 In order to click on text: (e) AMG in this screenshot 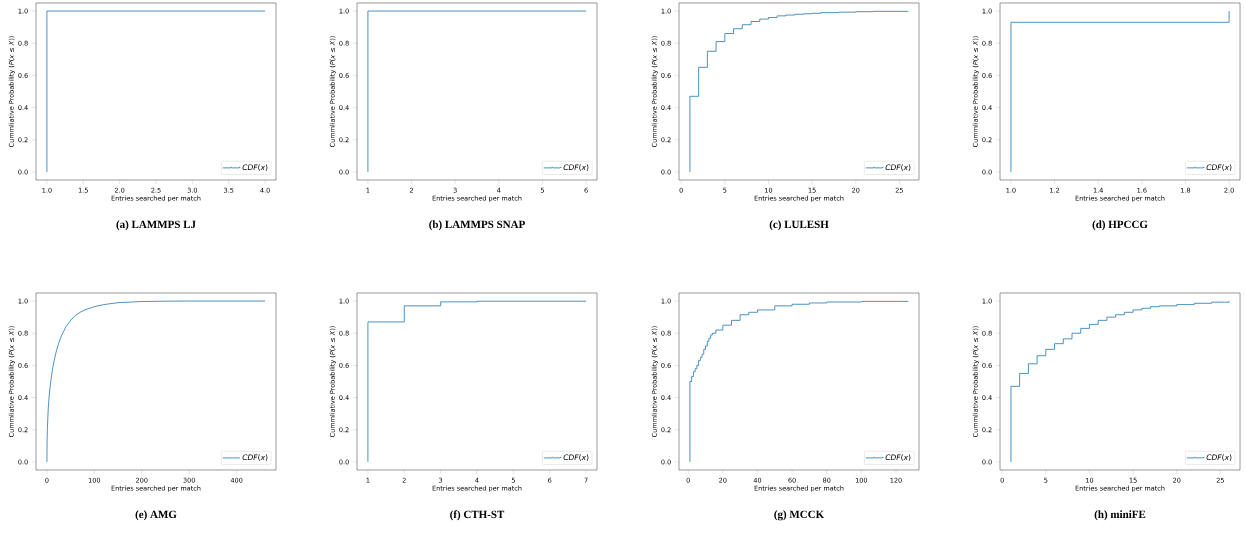, I will do `click(156, 515)`.